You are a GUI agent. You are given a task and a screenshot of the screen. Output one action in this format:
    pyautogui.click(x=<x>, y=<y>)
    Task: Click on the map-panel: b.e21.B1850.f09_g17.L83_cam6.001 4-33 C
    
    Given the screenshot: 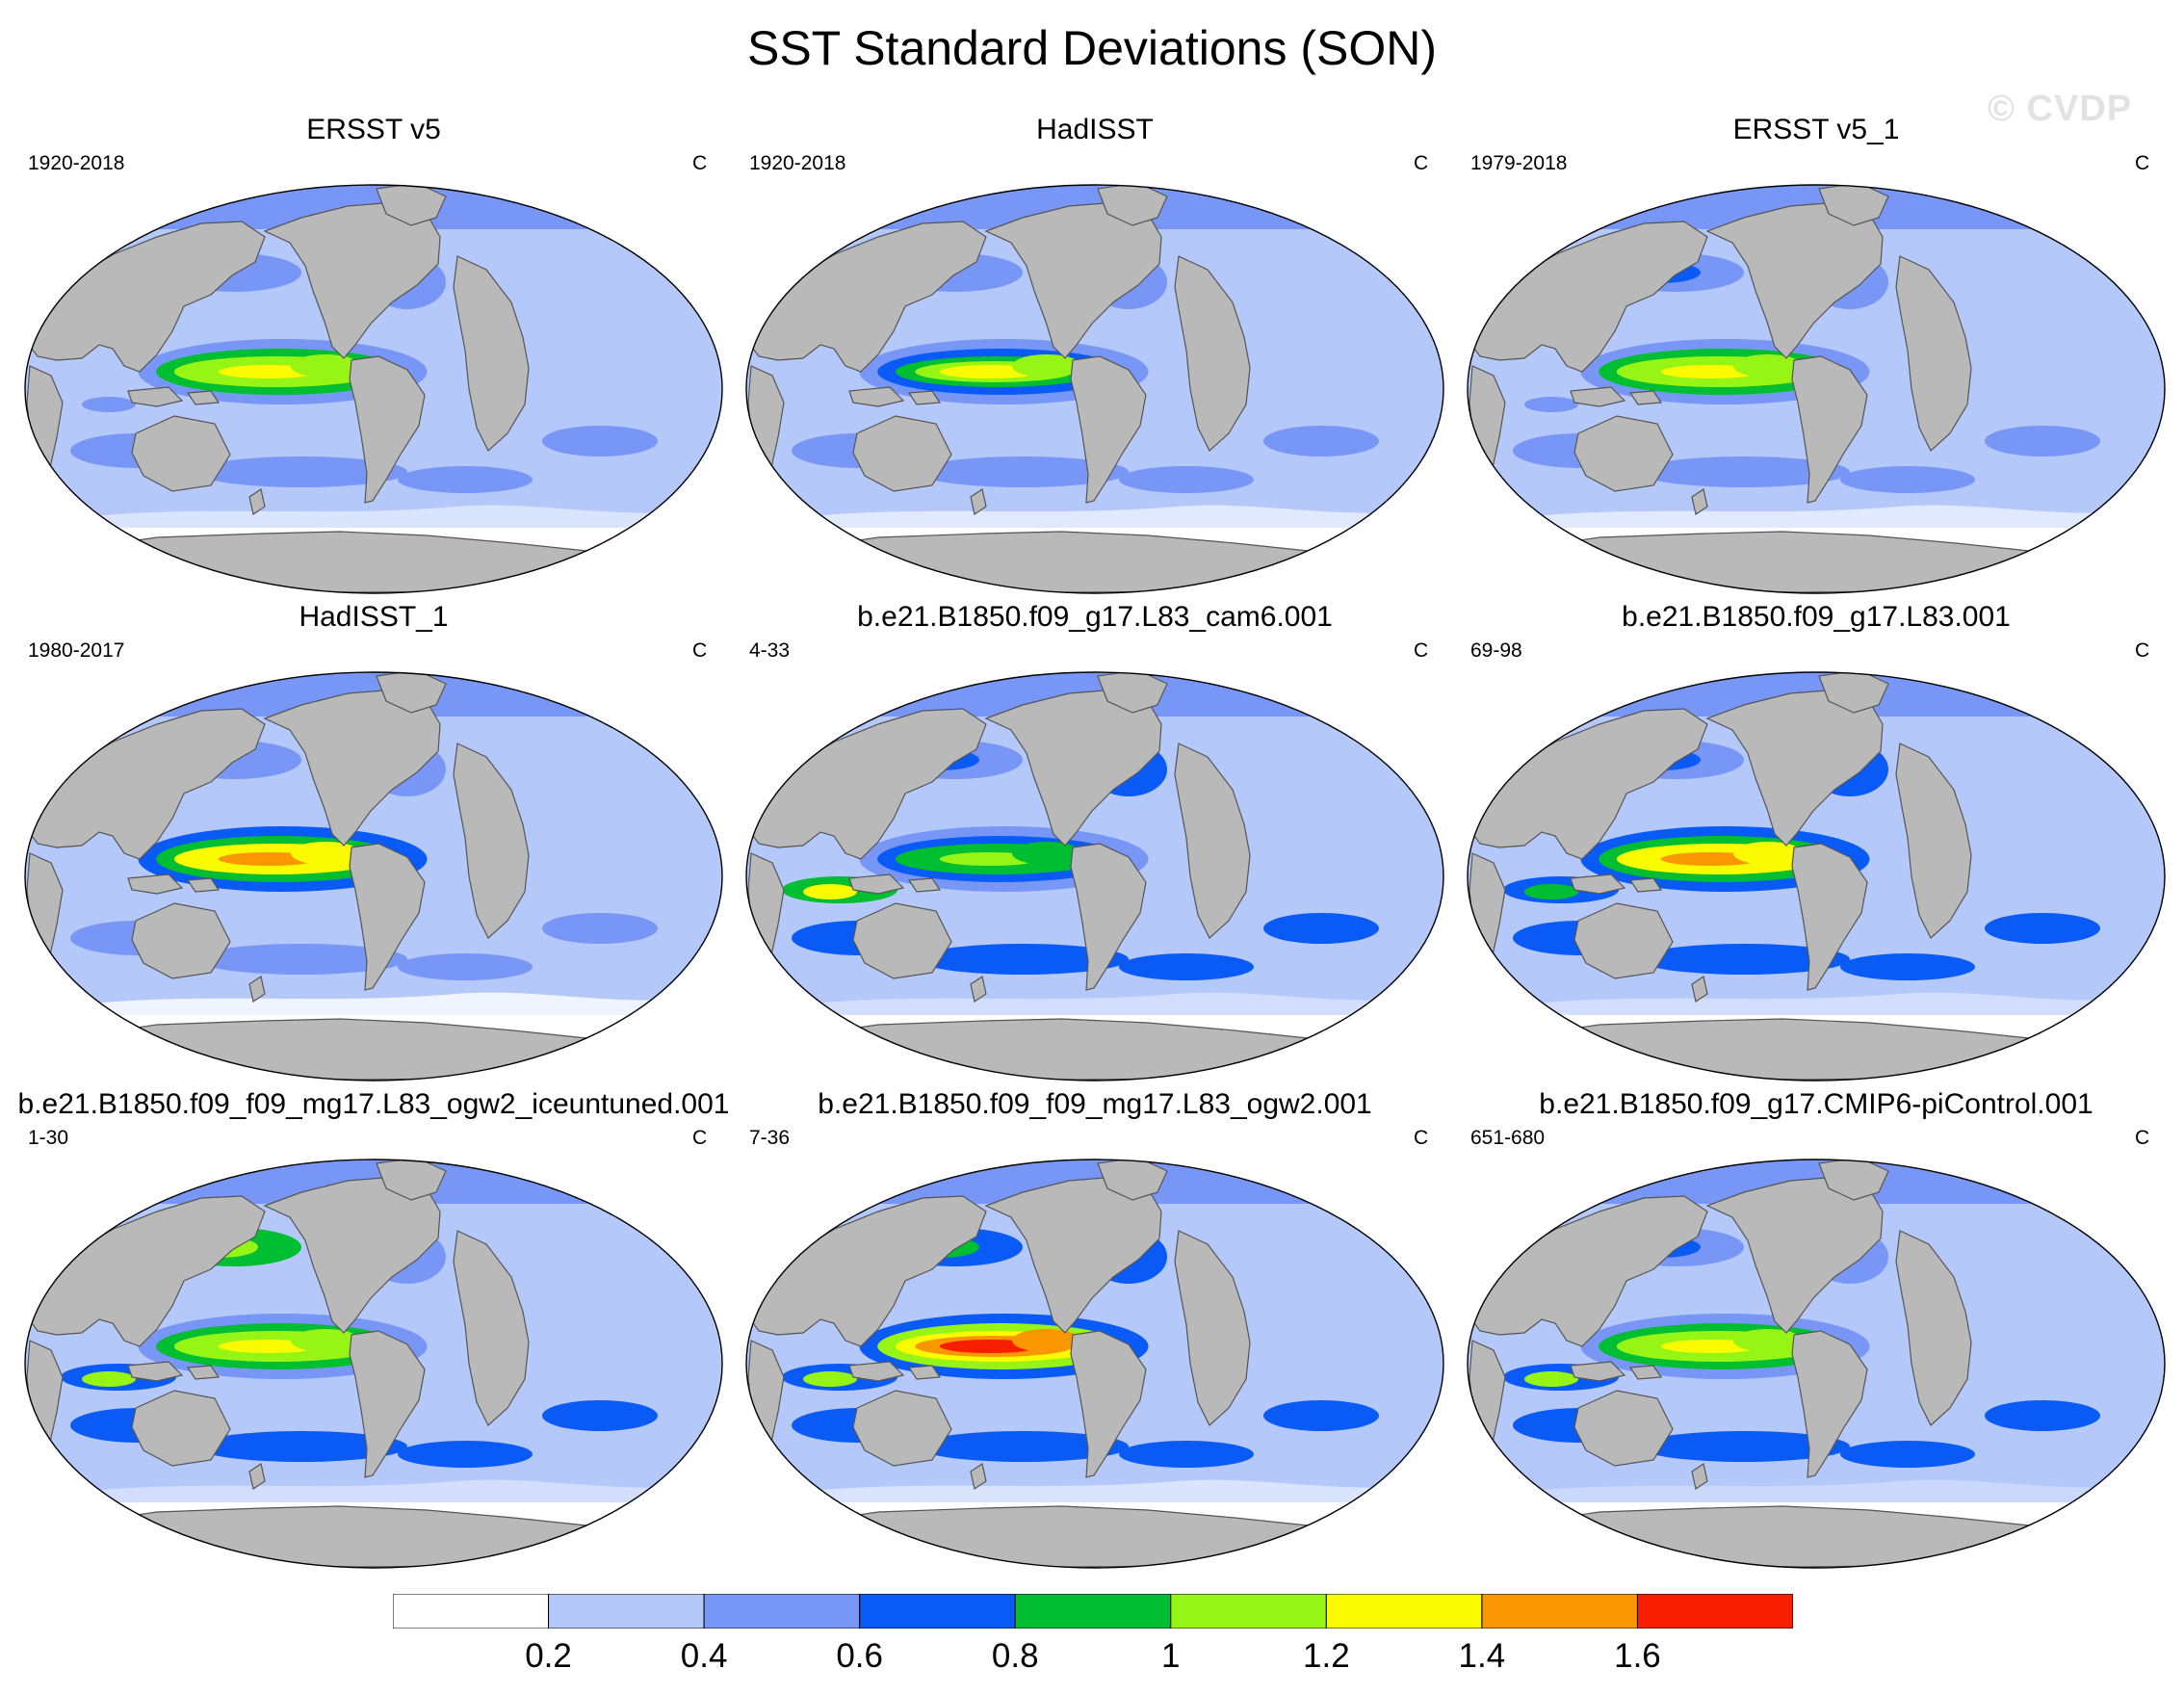 What is the action you would take?
    pyautogui.click(x=1095, y=842)
    